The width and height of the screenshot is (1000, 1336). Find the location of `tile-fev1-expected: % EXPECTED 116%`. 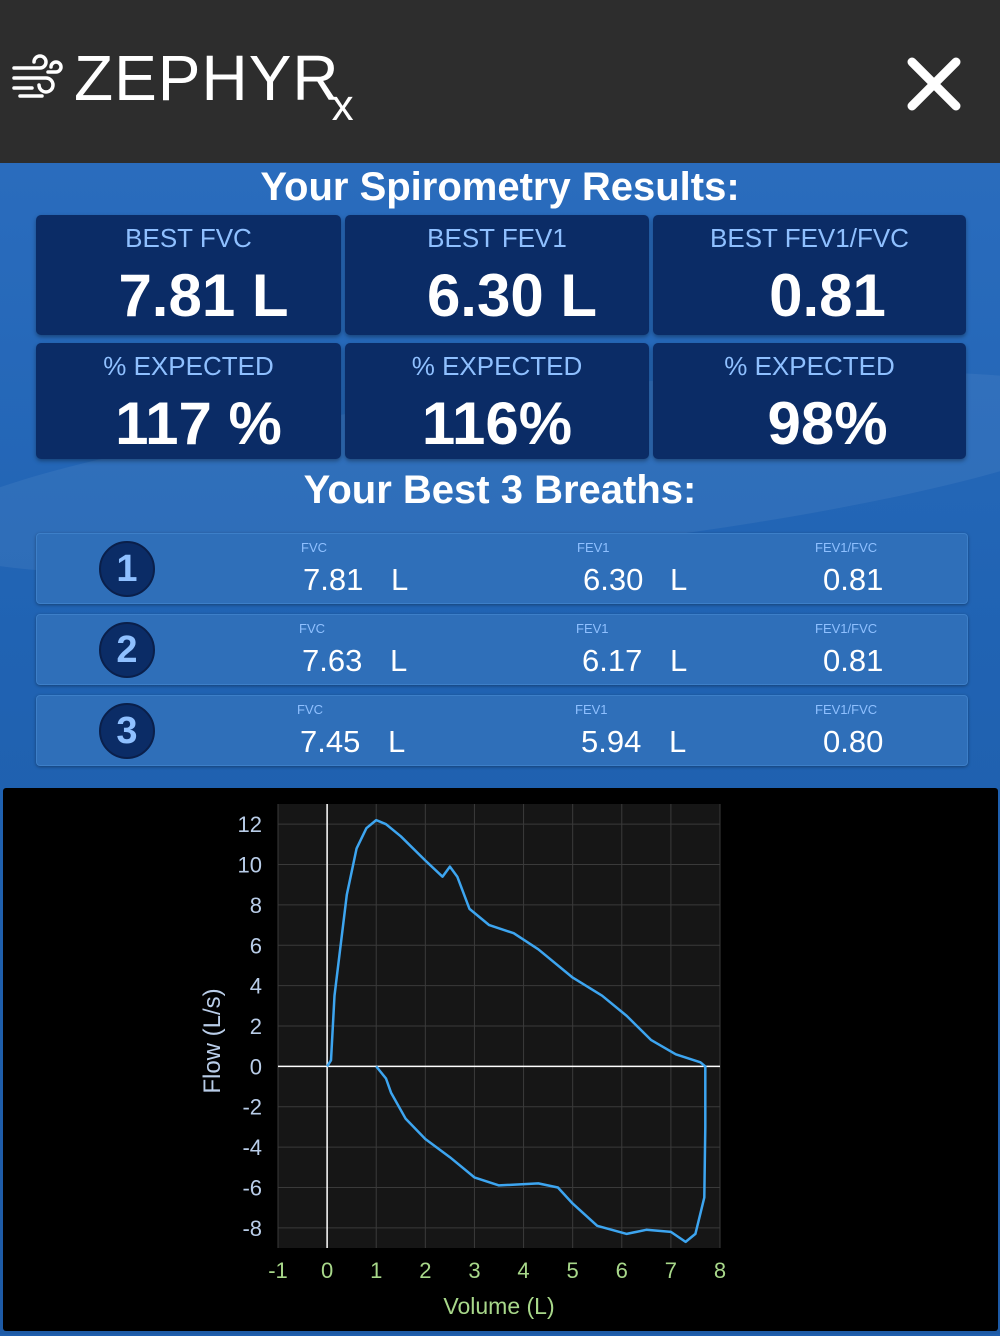

tile-fev1-expected: % EXPECTED 116% is located at coordinates (497, 401).